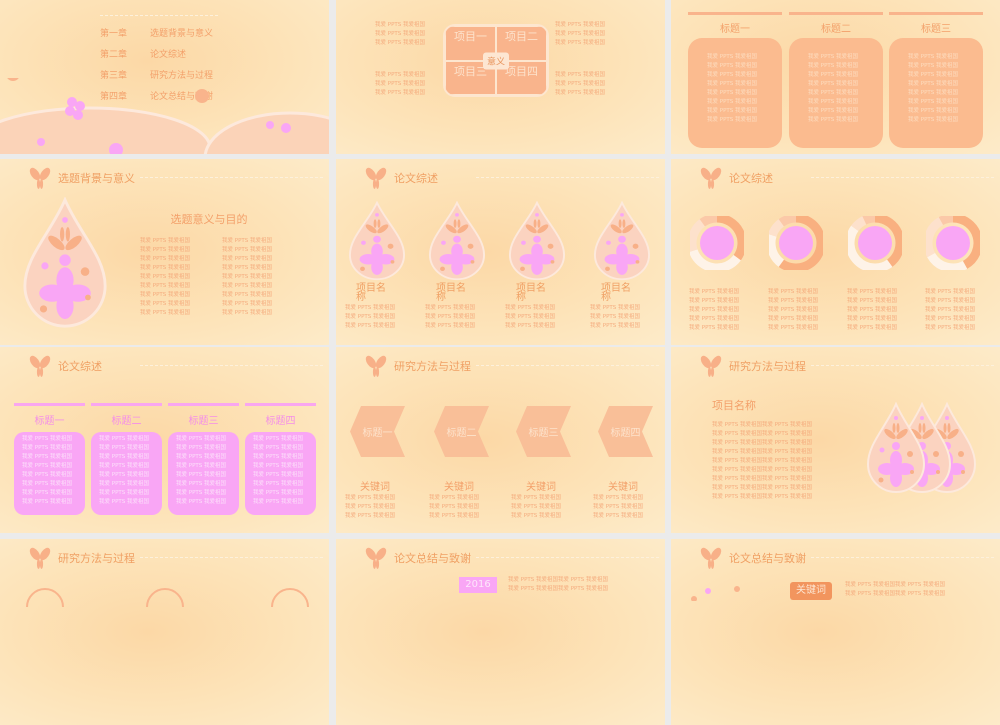 This screenshot has width=1000, height=725. Describe the element at coordinates (936, 29) in the screenshot. I see `column-title: 标题三` at that location.